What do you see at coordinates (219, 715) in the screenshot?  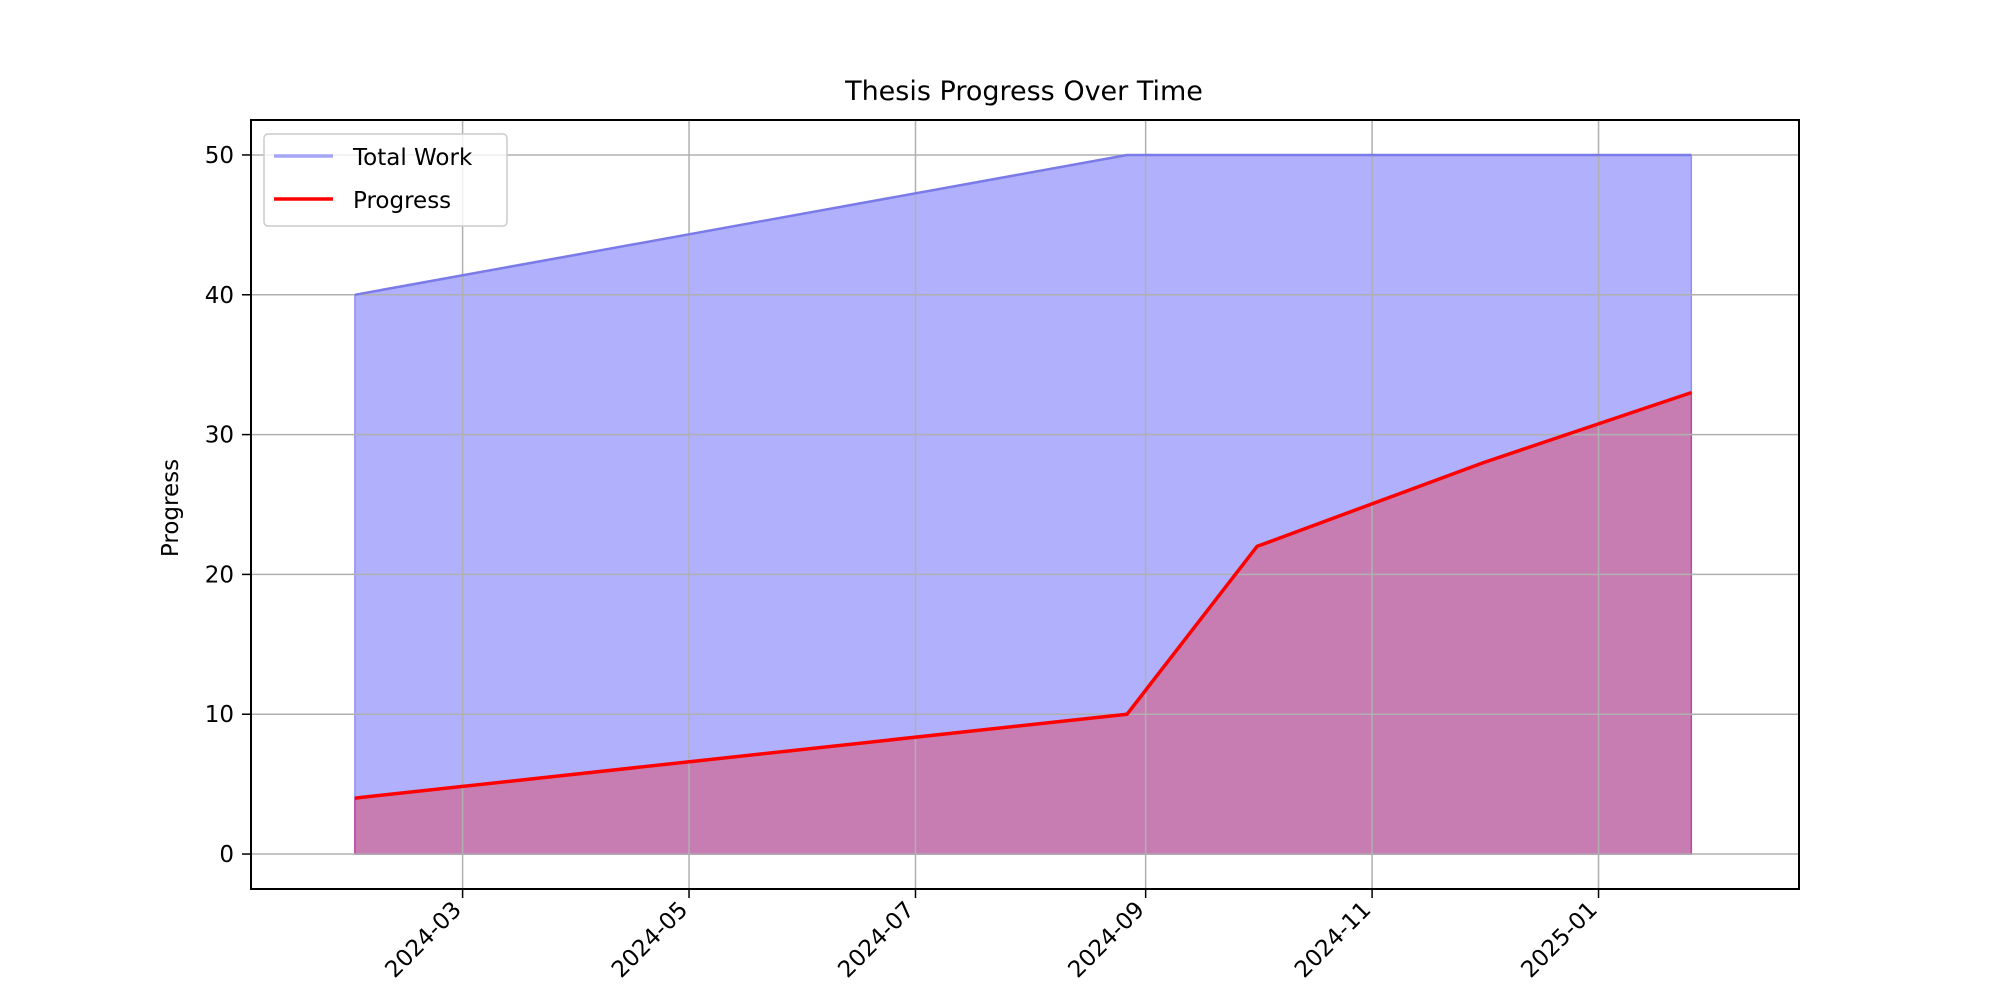 I see `y-tick-label: 10` at bounding box center [219, 715].